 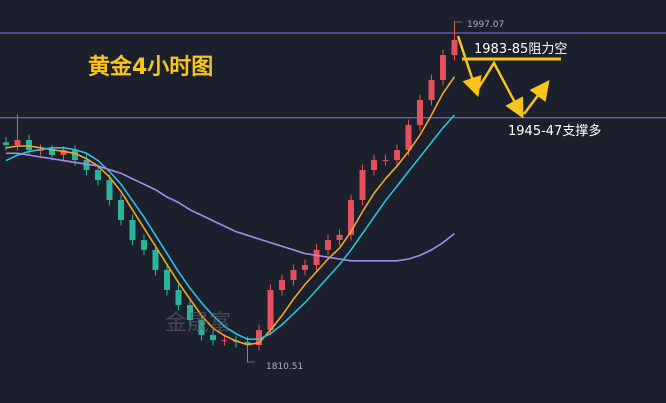 I want to click on annotation: 1983-85阻力空, so click(x=520, y=49).